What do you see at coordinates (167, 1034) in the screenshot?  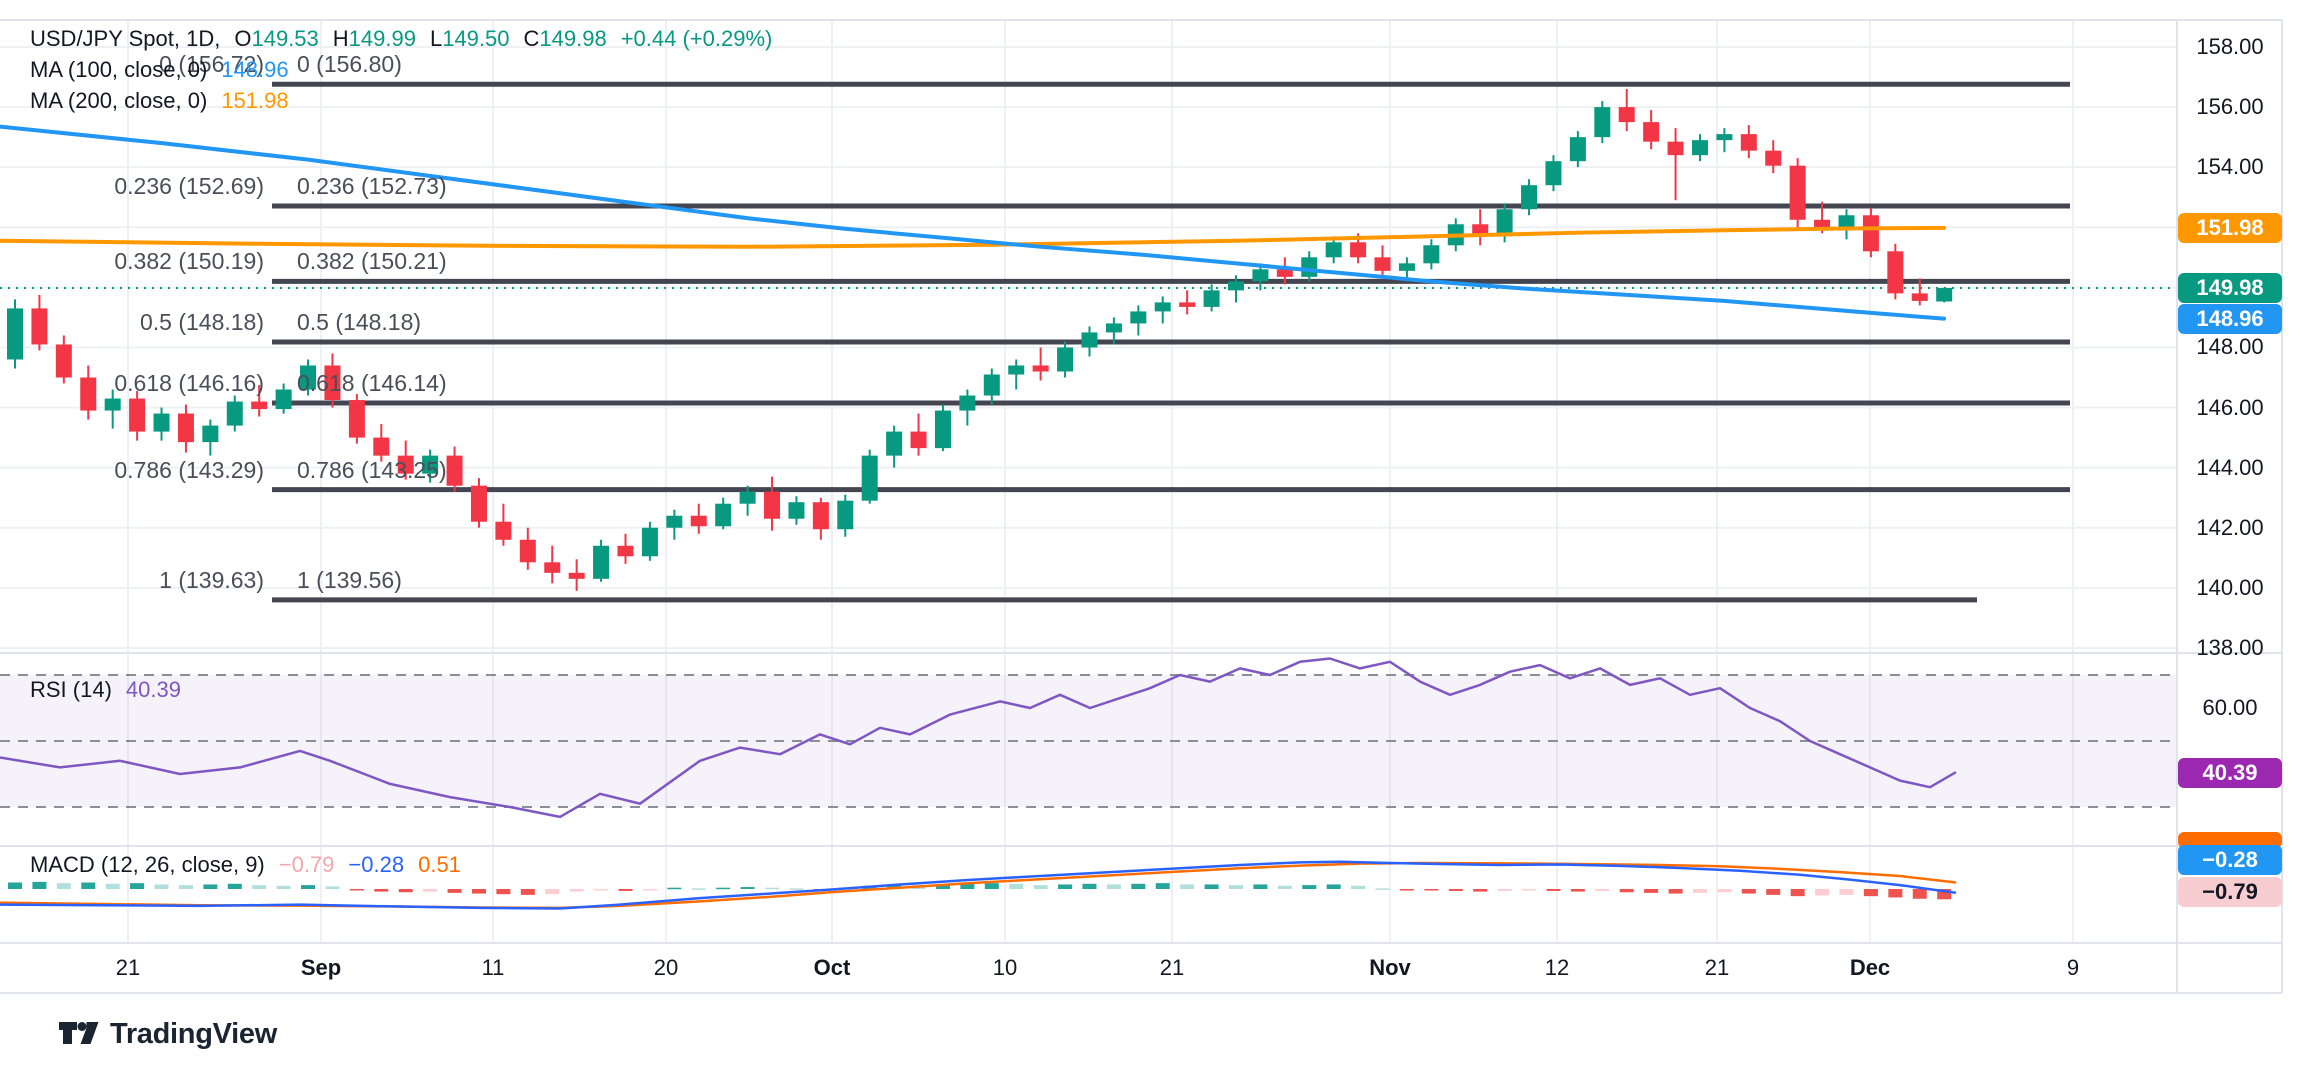 I see `tradingview-logo: TradingView` at bounding box center [167, 1034].